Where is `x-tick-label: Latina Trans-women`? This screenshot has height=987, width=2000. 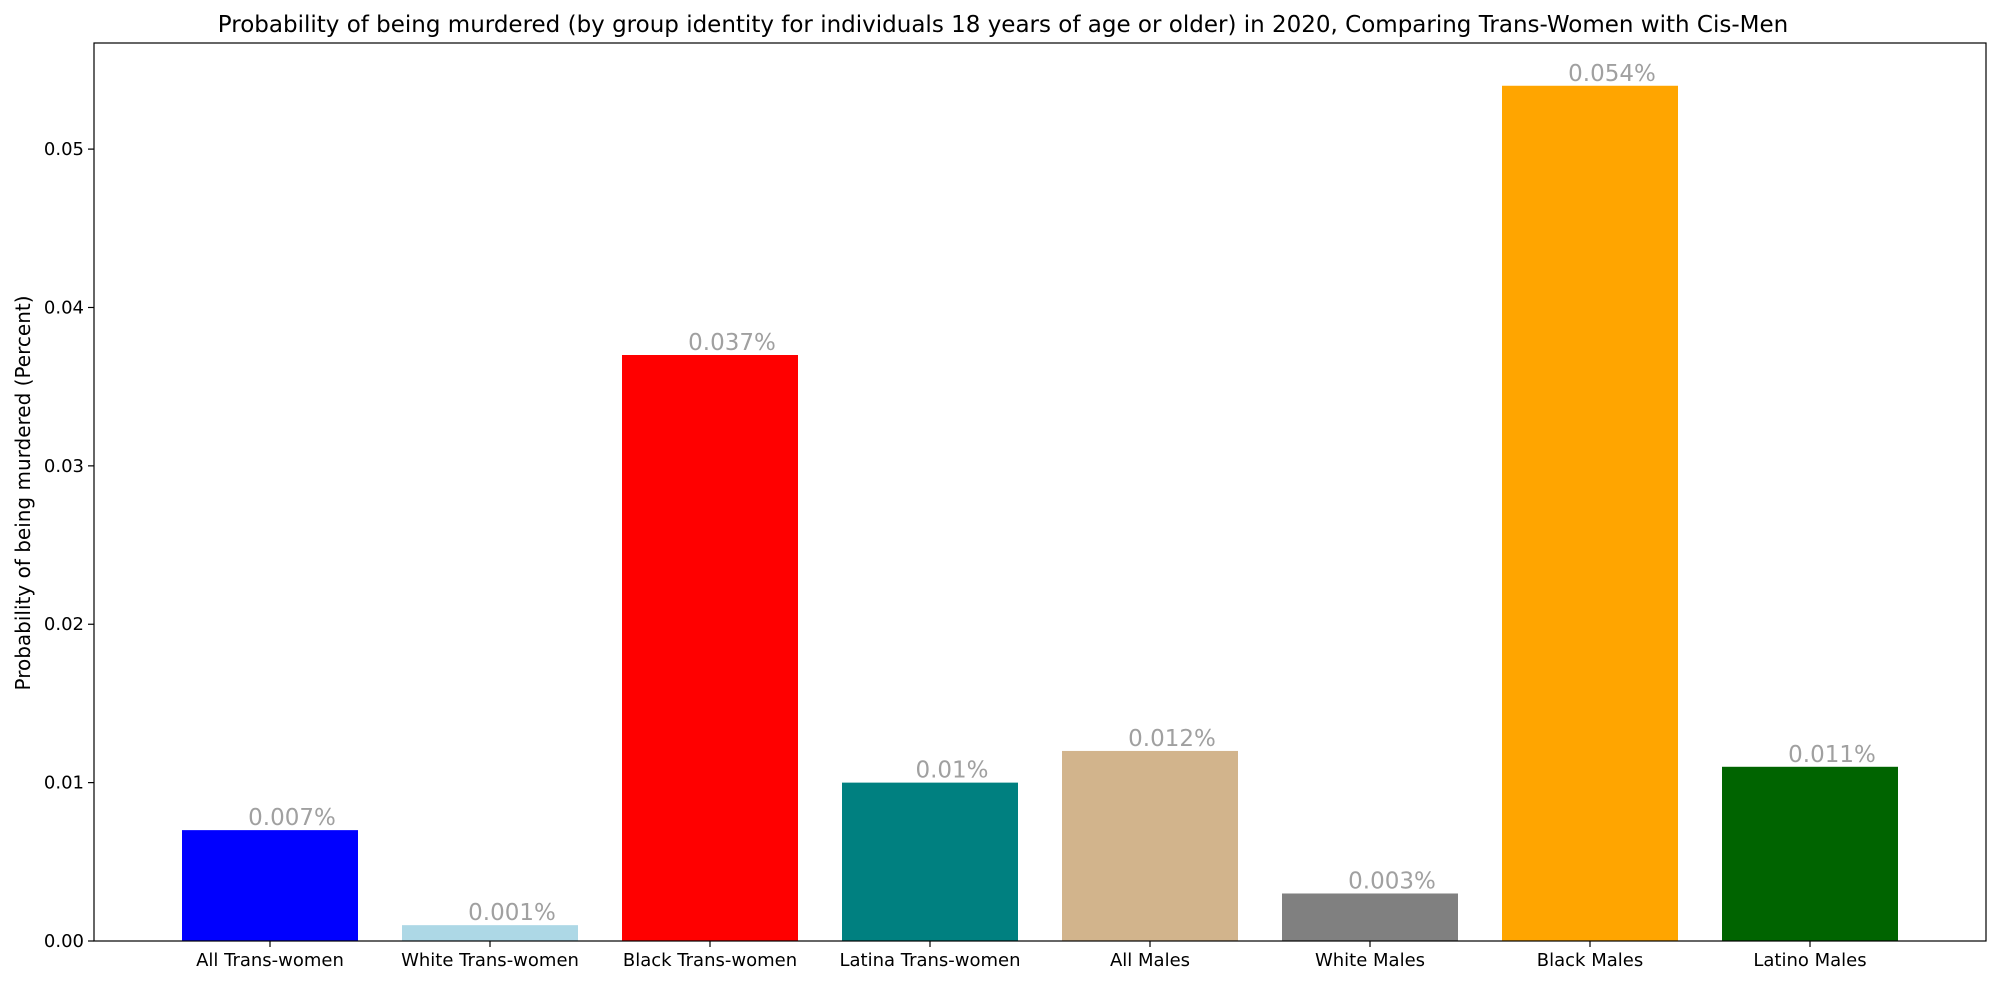
x-tick-label: Latina Trans-women is located at coordinates (929, 960).